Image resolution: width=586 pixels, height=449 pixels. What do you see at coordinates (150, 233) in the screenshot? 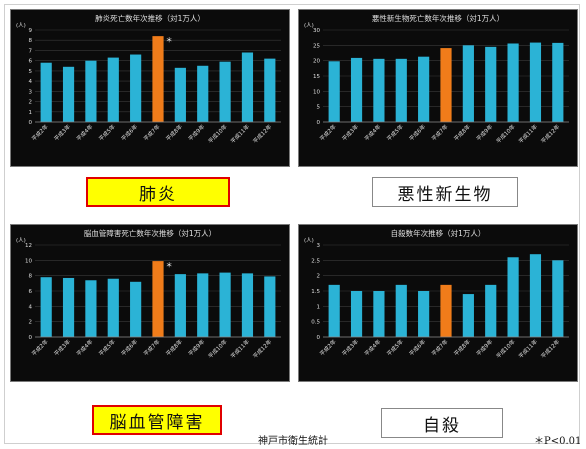
I see `chart-title: 脳血管障害死亡数年次推移（対1万人）` at bounding box center [150, 233].